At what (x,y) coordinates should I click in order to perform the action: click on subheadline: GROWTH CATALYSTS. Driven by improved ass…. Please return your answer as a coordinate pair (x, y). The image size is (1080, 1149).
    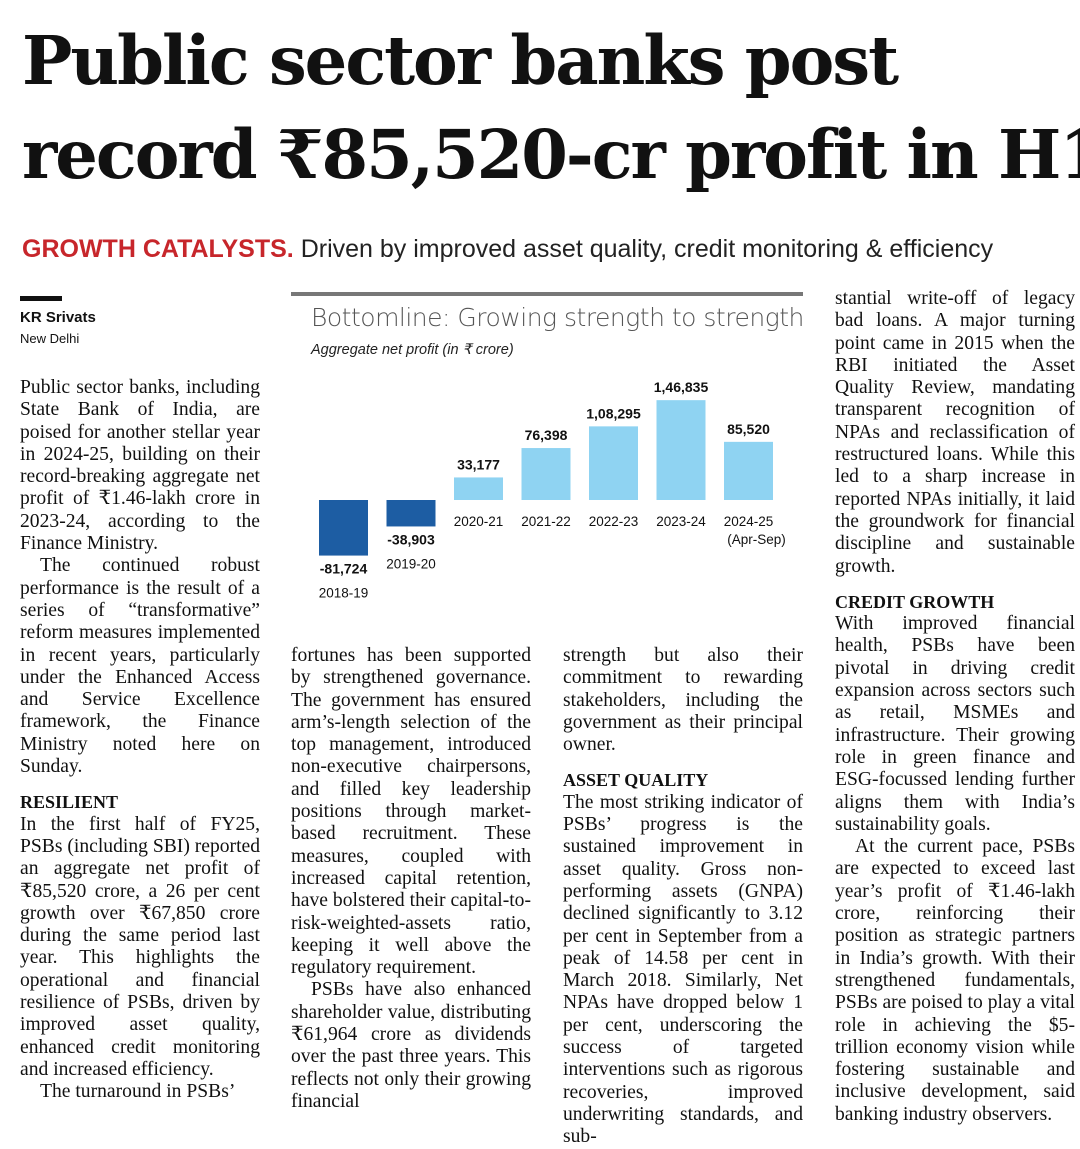
    Looking at the image, I should click on (547, 249).